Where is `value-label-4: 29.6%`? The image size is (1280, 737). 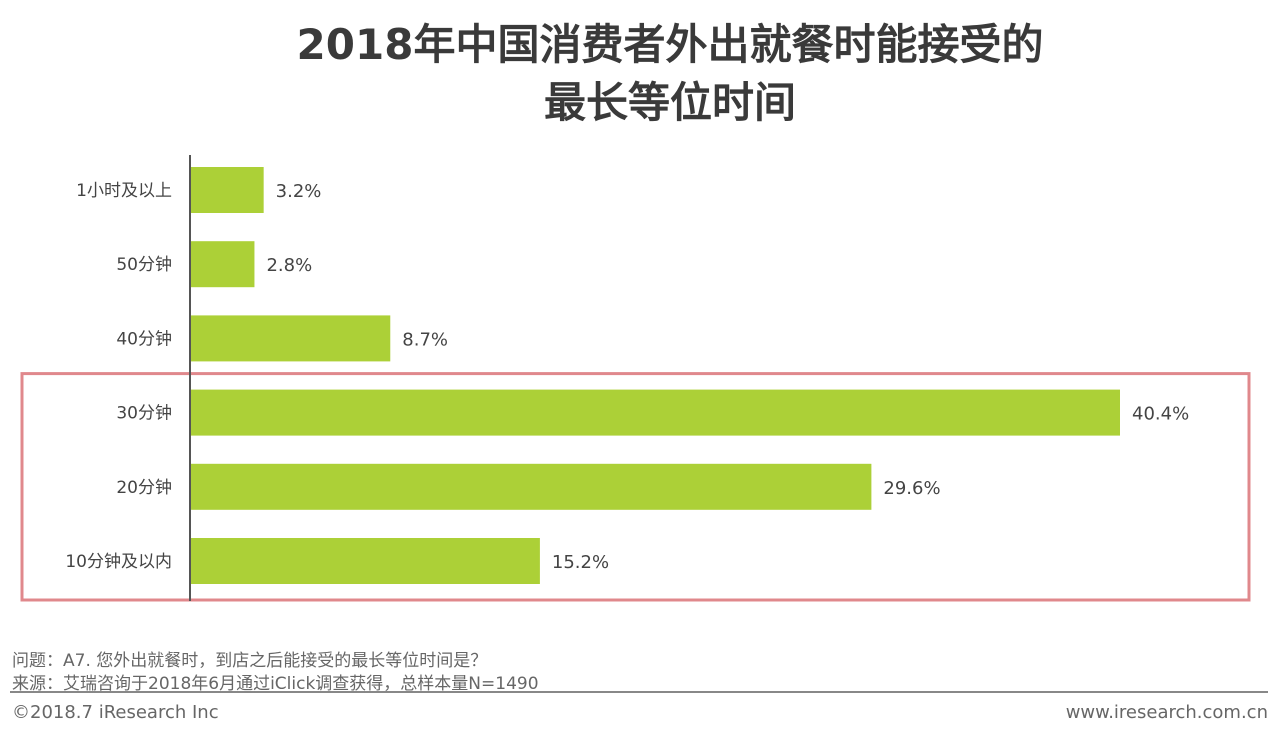
value-label-4: 29.6% is located at coordinates (911, 488).